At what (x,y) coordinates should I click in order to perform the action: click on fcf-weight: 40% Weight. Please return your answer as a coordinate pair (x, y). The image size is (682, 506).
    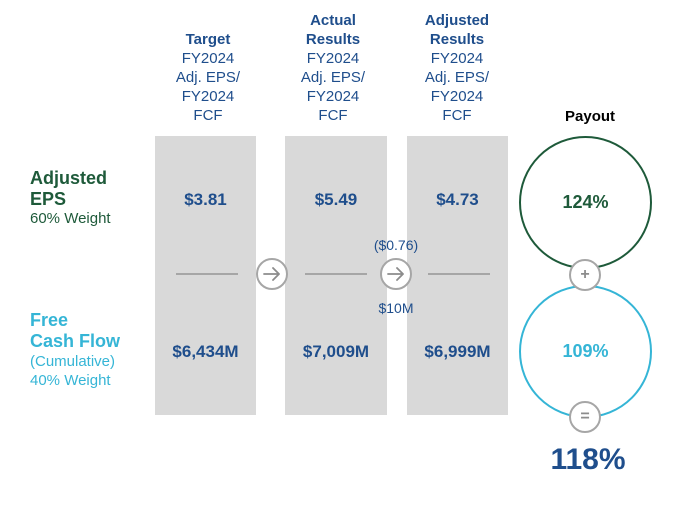
    Looking at the image, I should click on (70, 380).